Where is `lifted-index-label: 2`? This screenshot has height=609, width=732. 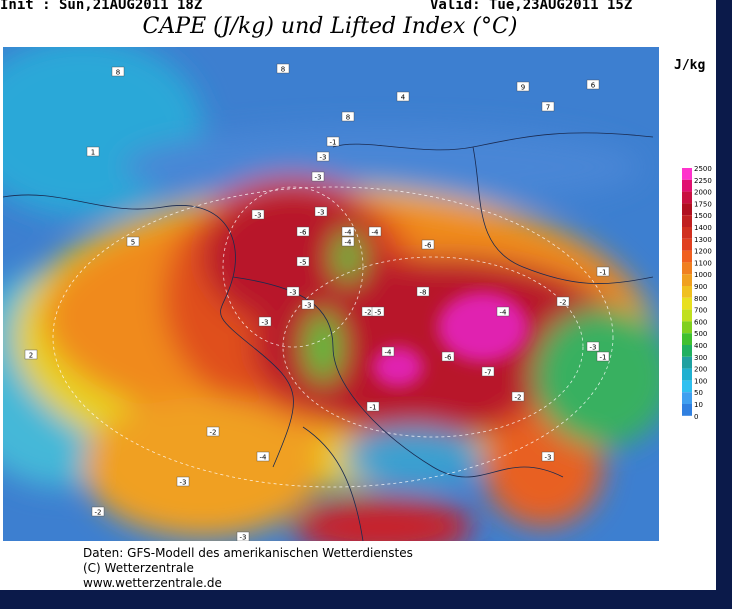 lifted-index-label: 2 is located at coordinates (31, 356).